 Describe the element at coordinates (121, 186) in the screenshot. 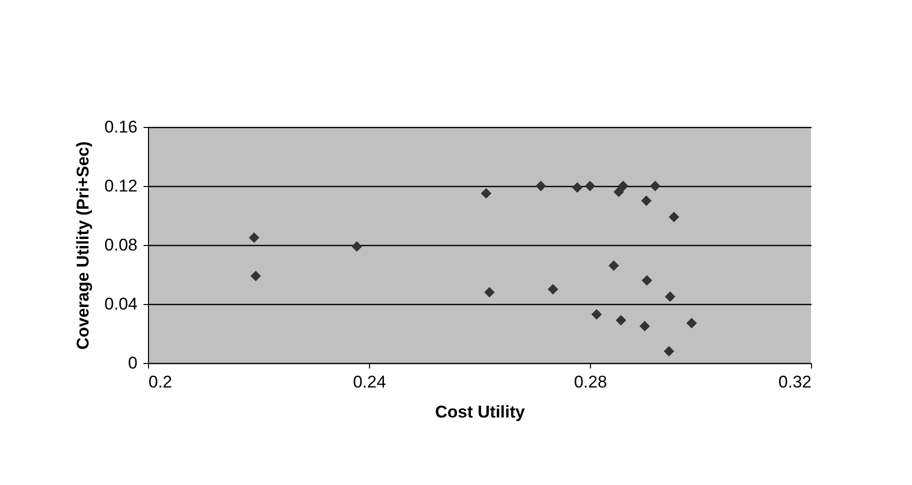

I see `y-tick-label: 0.12` at that location.